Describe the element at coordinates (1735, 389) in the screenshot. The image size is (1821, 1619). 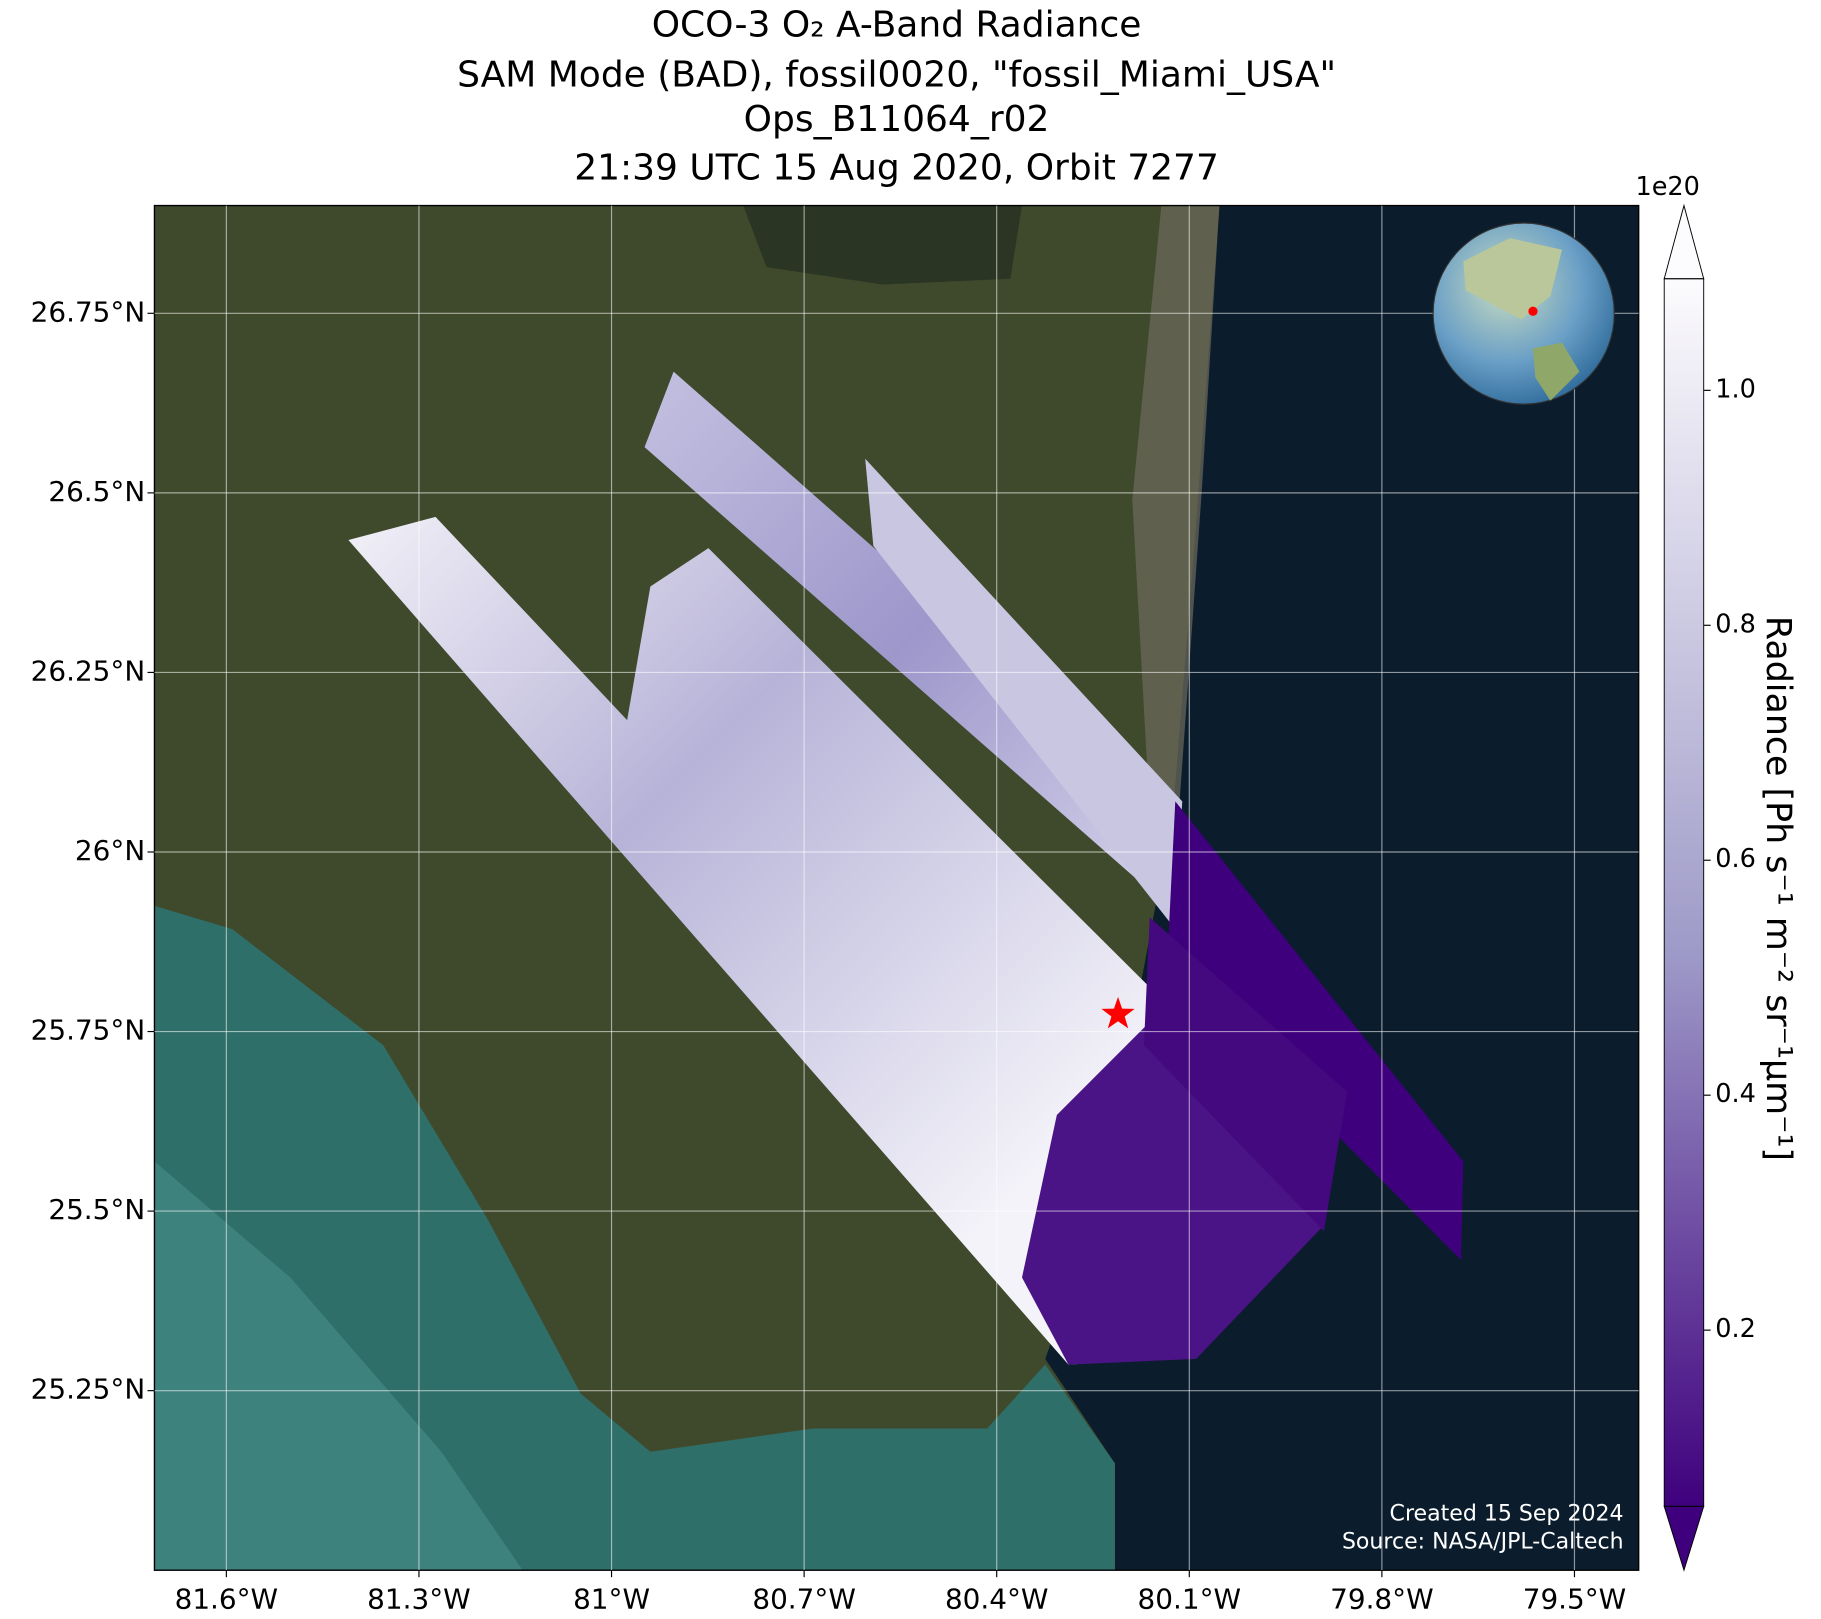
I see `colorbar-tick-label: 1.0` at that location.